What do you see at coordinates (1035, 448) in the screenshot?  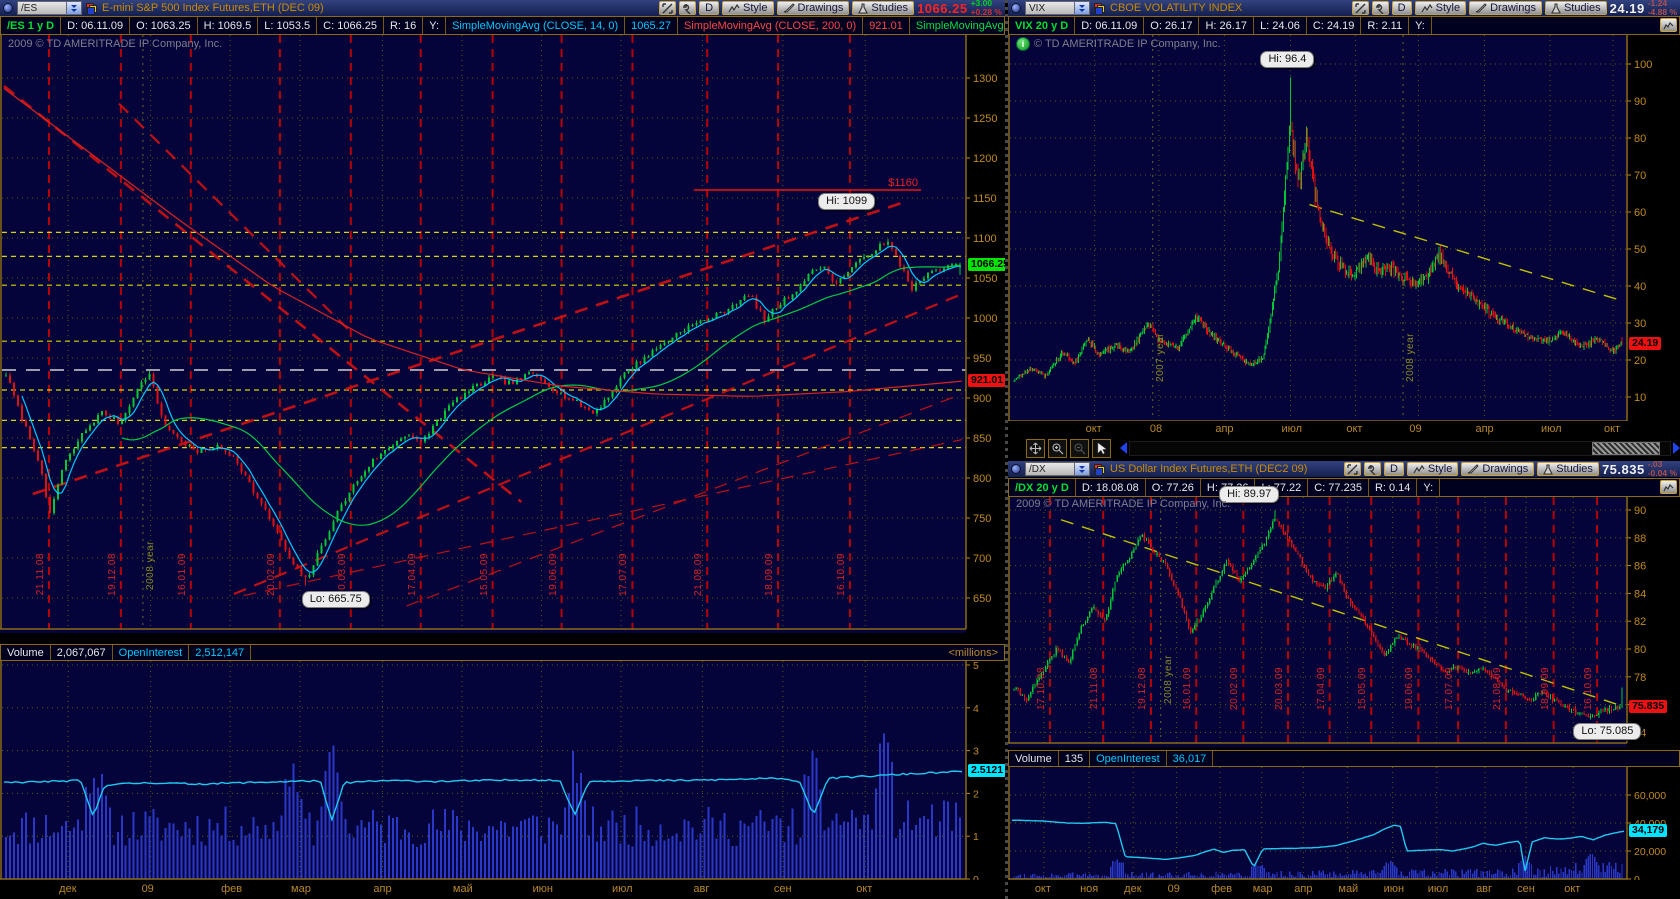 I see `pan-tool-icon` at bounding box center [1035, 448].